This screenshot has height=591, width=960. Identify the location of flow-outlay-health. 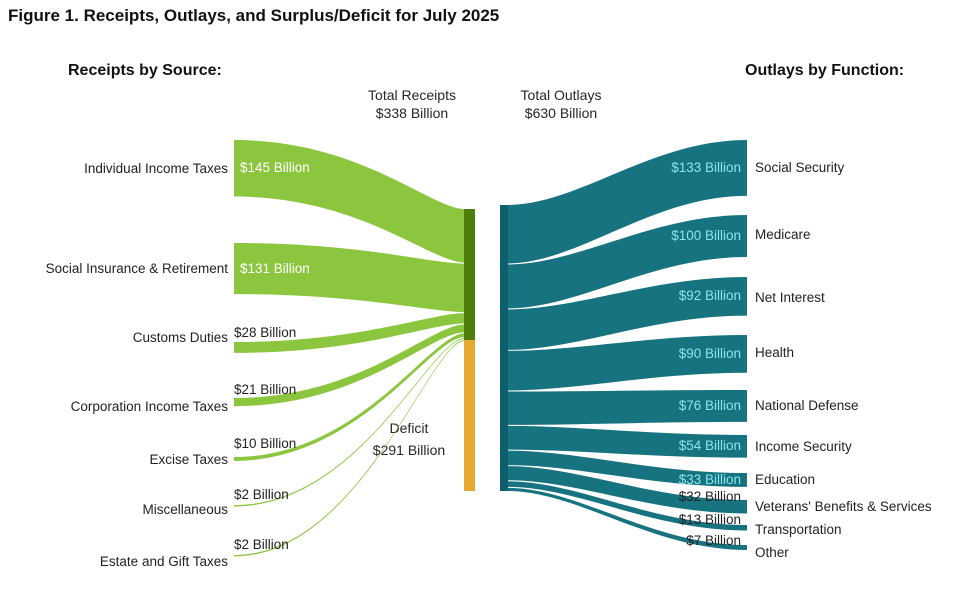
(627, 363).